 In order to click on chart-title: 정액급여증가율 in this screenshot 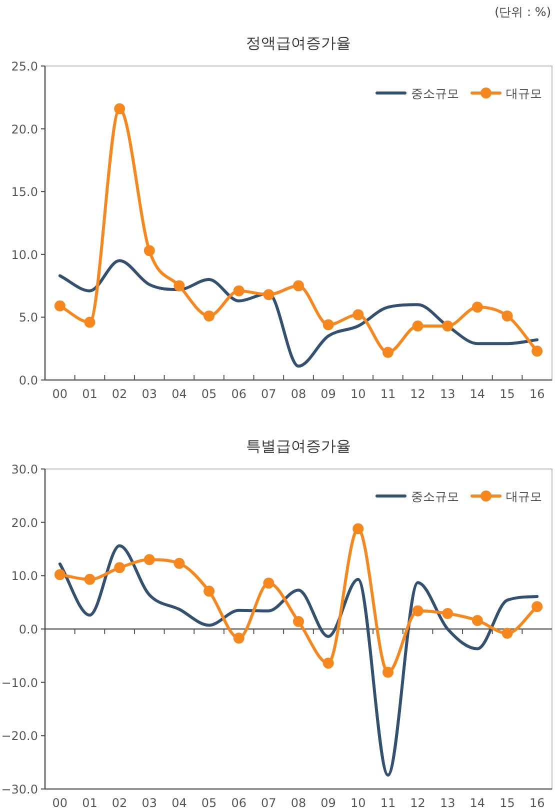, I will do `click(298, 43)`.